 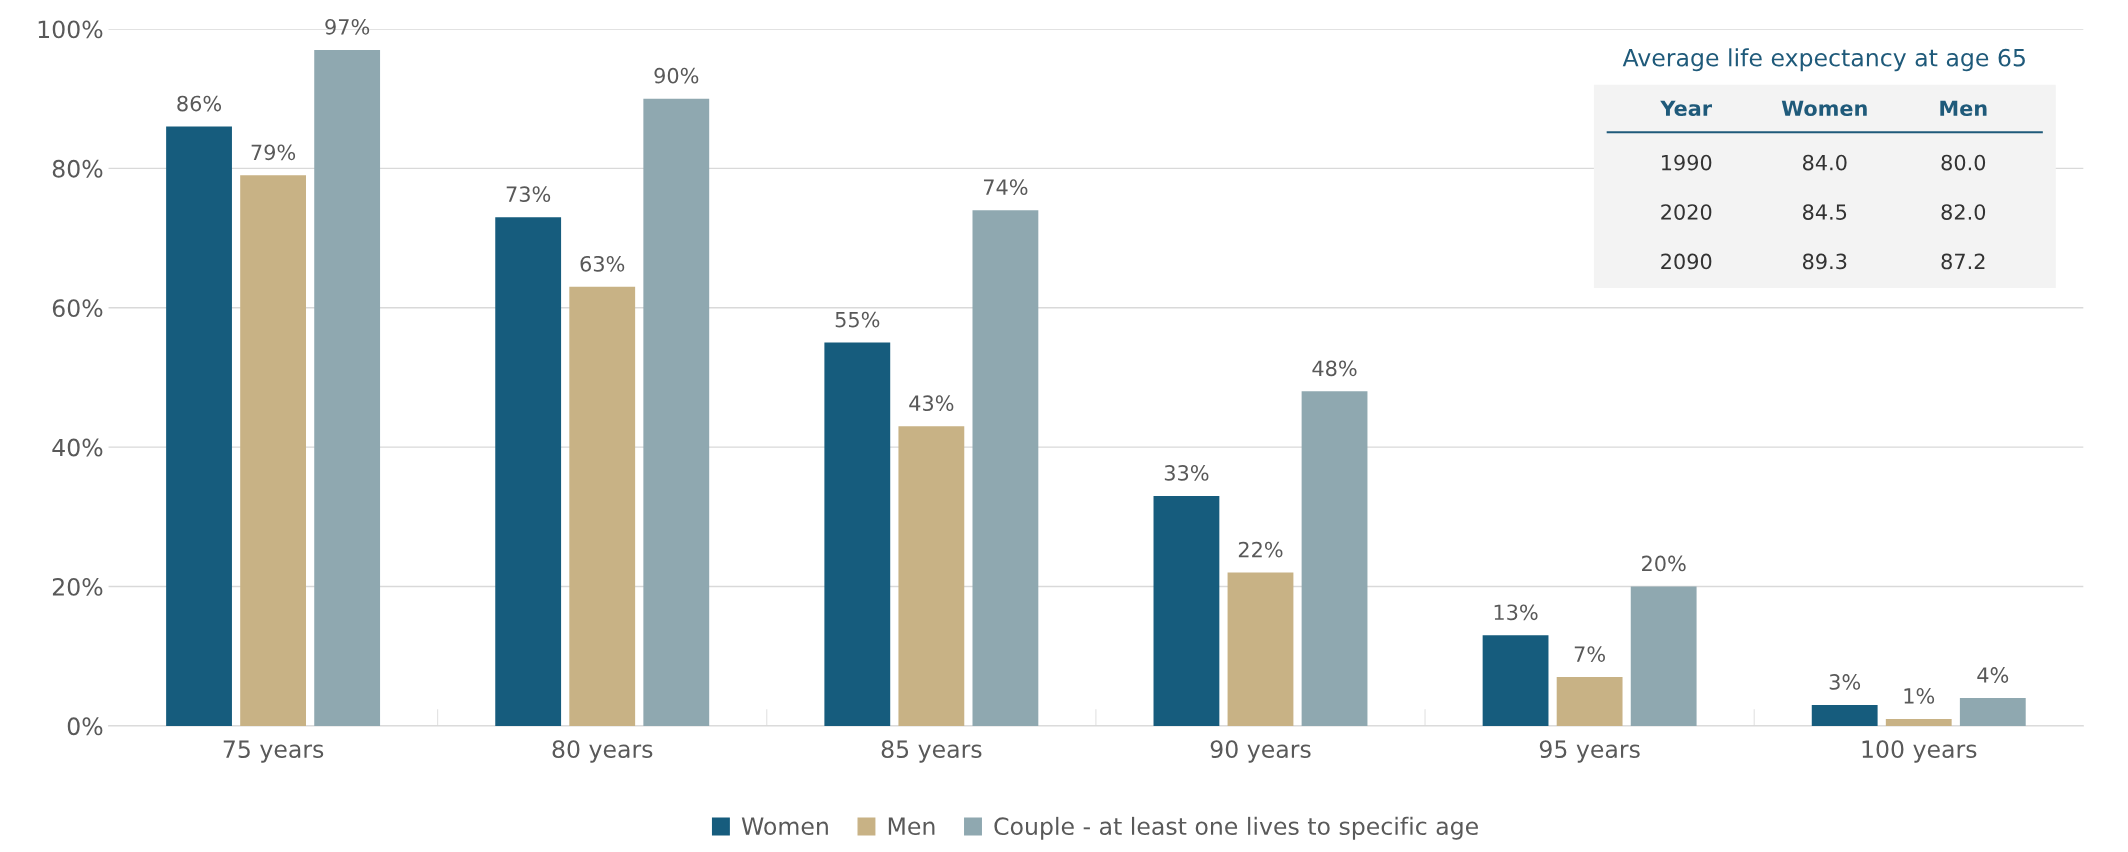 What do you see at coordinates (85, 726) in the screenshot?
I see `y-tick-label: 0%` at bounding box center [85, 726].